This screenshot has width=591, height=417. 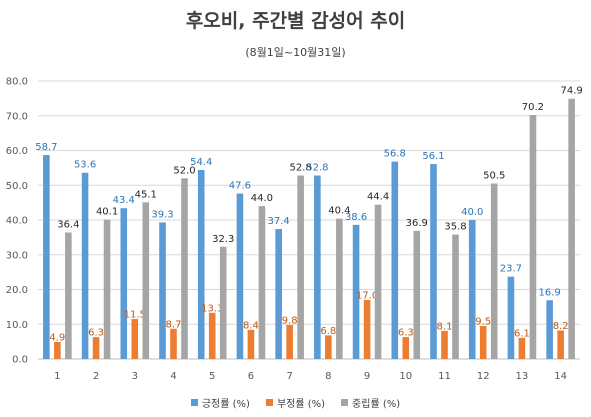 What do you see at coordinates (20, 360) in the screenshot?
I see `y-tick-label: 0.0` at bounding box center [20, 360].